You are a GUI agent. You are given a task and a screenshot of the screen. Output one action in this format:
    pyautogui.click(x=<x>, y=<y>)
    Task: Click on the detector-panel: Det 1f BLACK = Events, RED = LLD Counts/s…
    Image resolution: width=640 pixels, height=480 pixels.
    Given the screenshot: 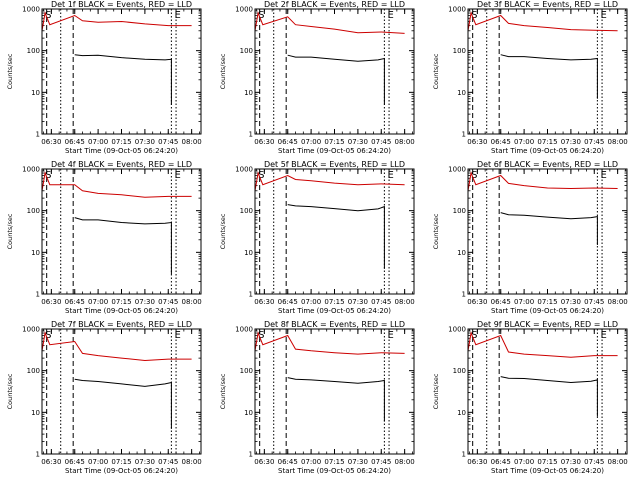 What is the action you would take?
    pyautogui.click(x=104, y=77)
    